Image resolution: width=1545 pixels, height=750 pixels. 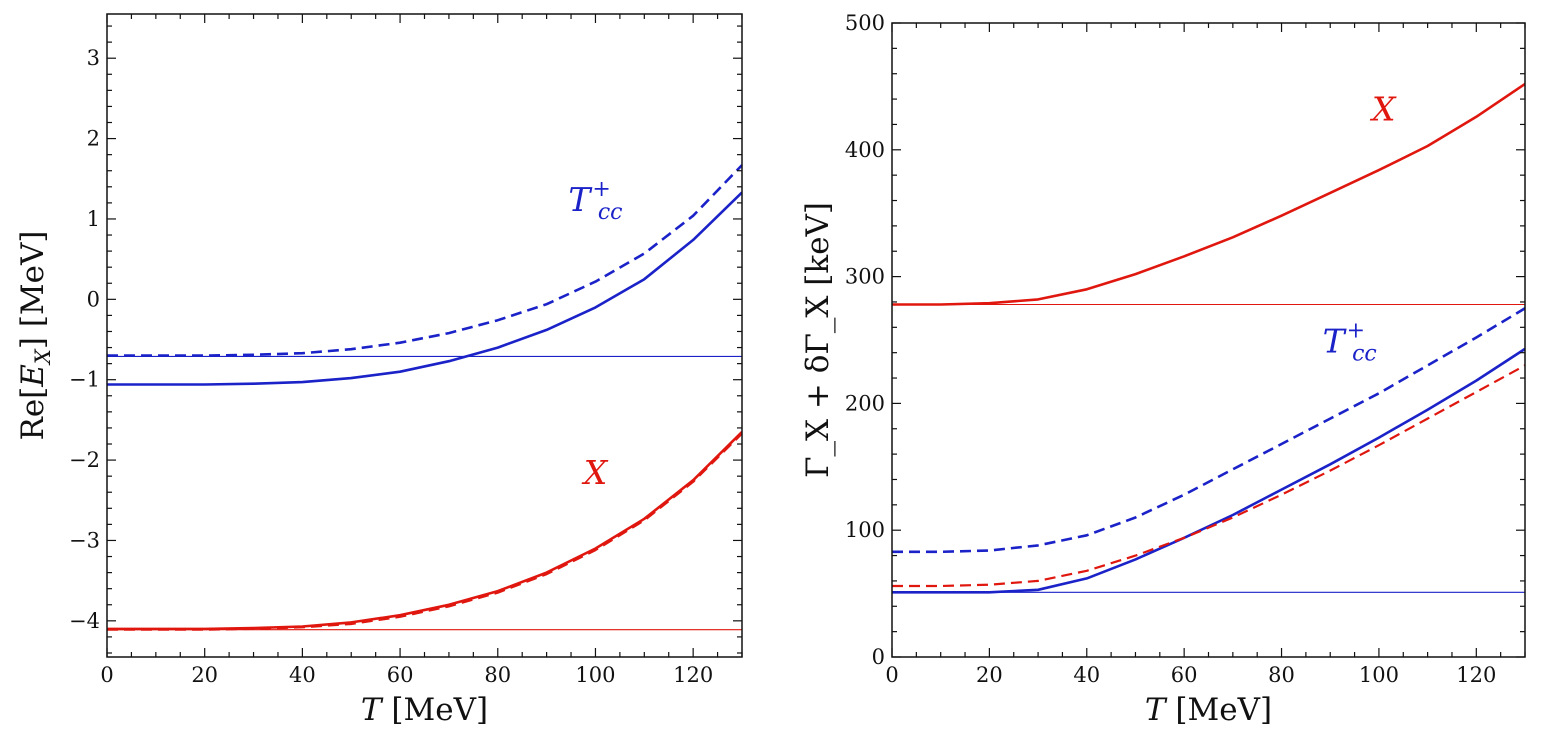 I want to click on y-tick-label: 300, so click(x=865, y=277).